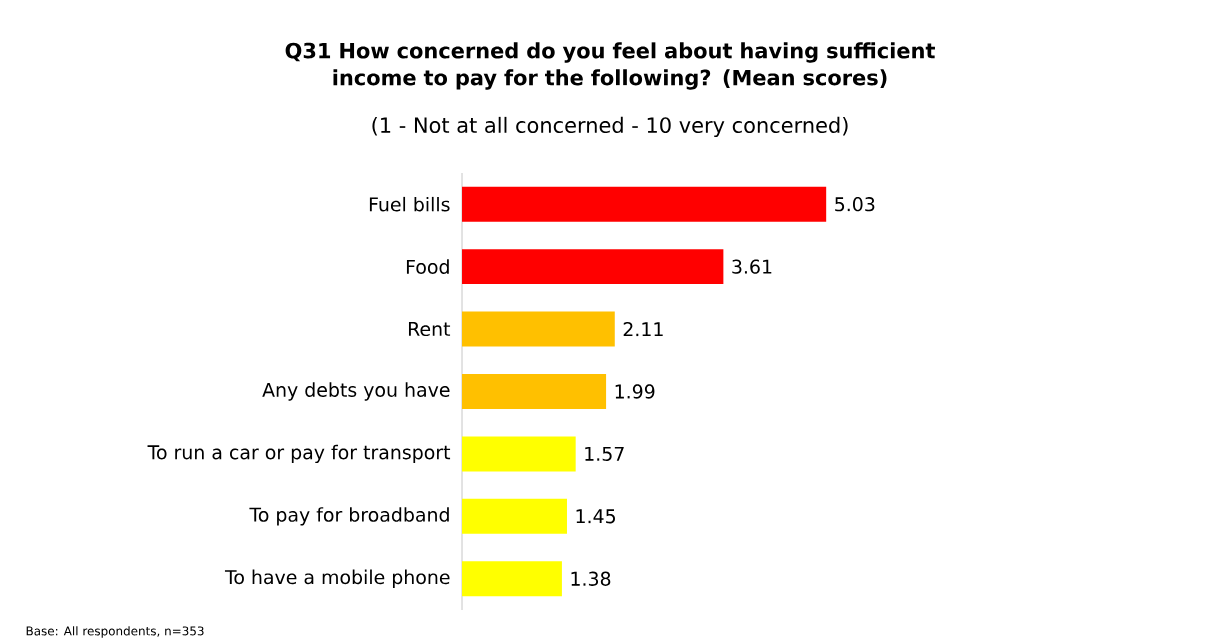 This screenshot has width=1206, height=642. Describe the element at coordinates (635, 391) in the screenshot. I see `data-label: 1.99` at that location.